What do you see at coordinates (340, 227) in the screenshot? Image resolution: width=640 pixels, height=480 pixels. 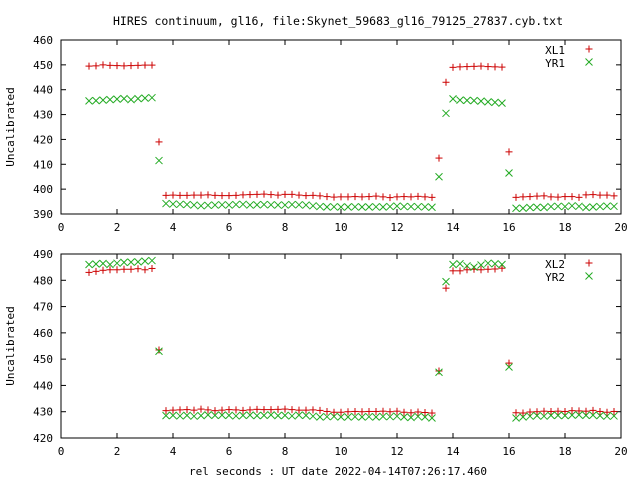 I see `x-tick-label: 10` at bounding box center [340, 227].